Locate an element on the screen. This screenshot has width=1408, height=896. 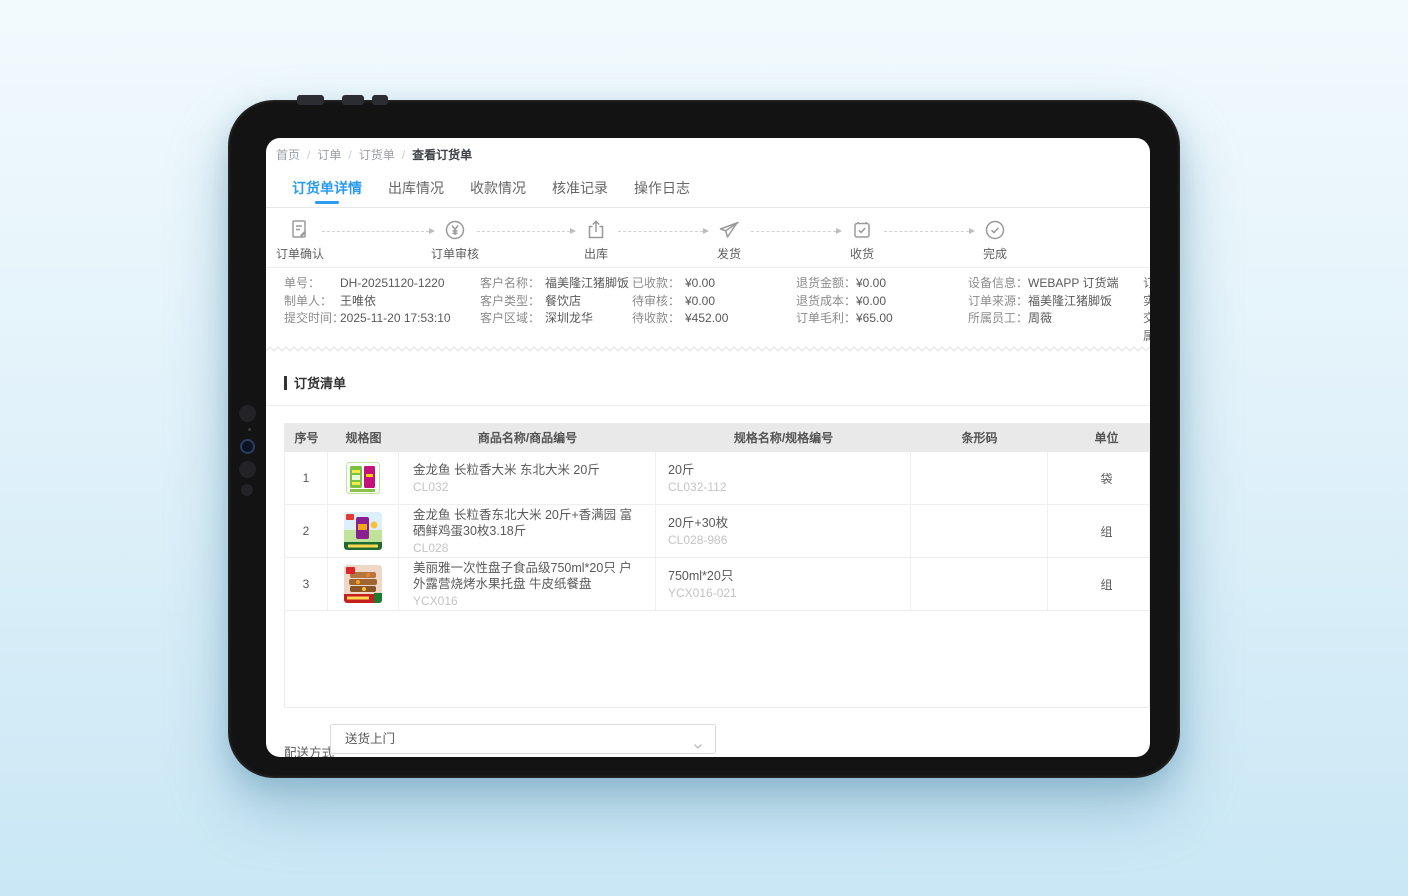
field-label: 设备信息： is located at coordinates (998, 283).